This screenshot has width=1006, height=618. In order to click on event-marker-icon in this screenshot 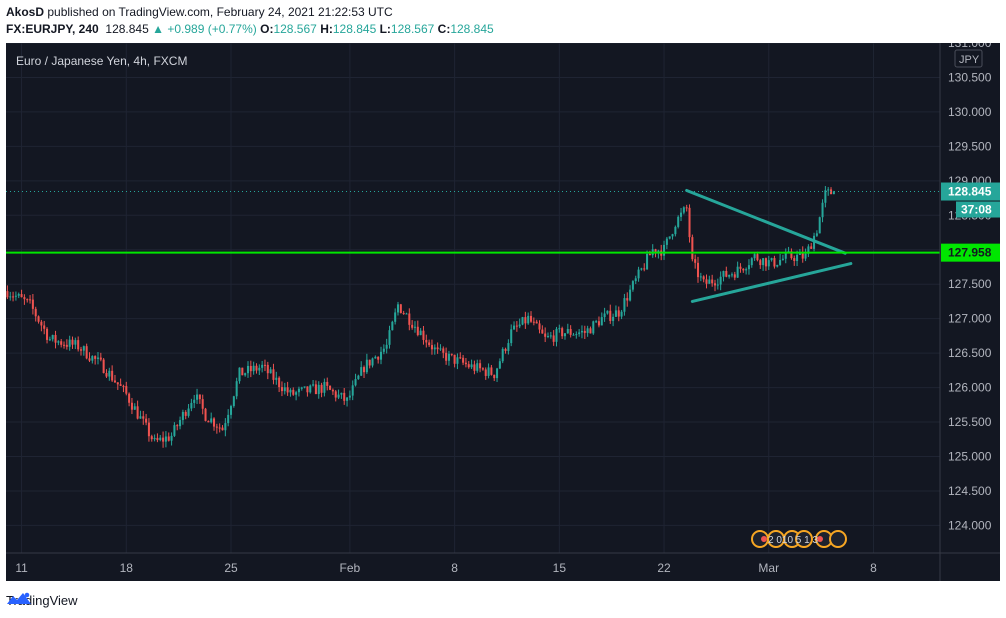, I will do `click(838, 539)`.